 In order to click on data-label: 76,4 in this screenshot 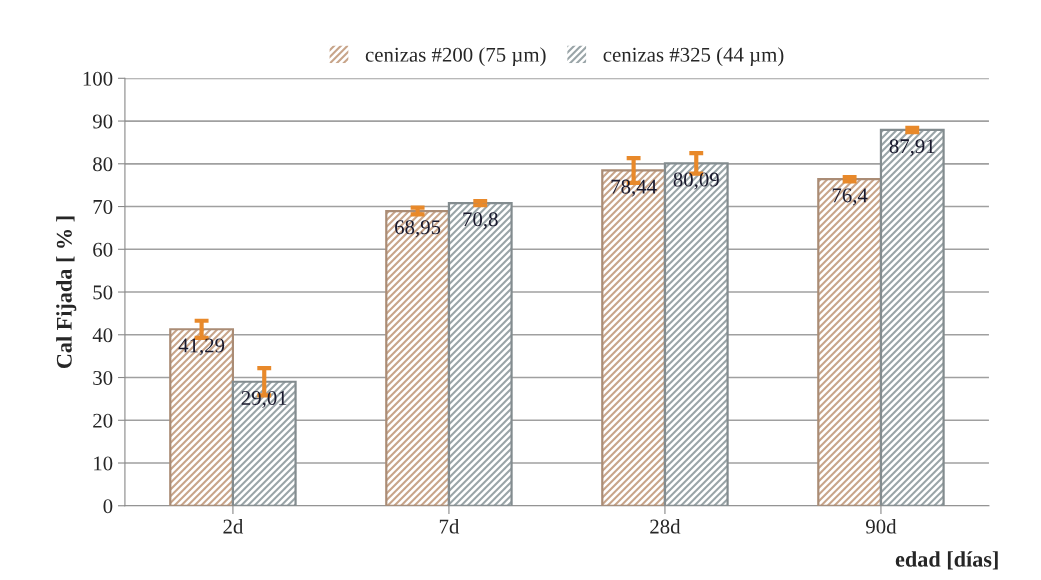, I will do `click(850, 197)`.